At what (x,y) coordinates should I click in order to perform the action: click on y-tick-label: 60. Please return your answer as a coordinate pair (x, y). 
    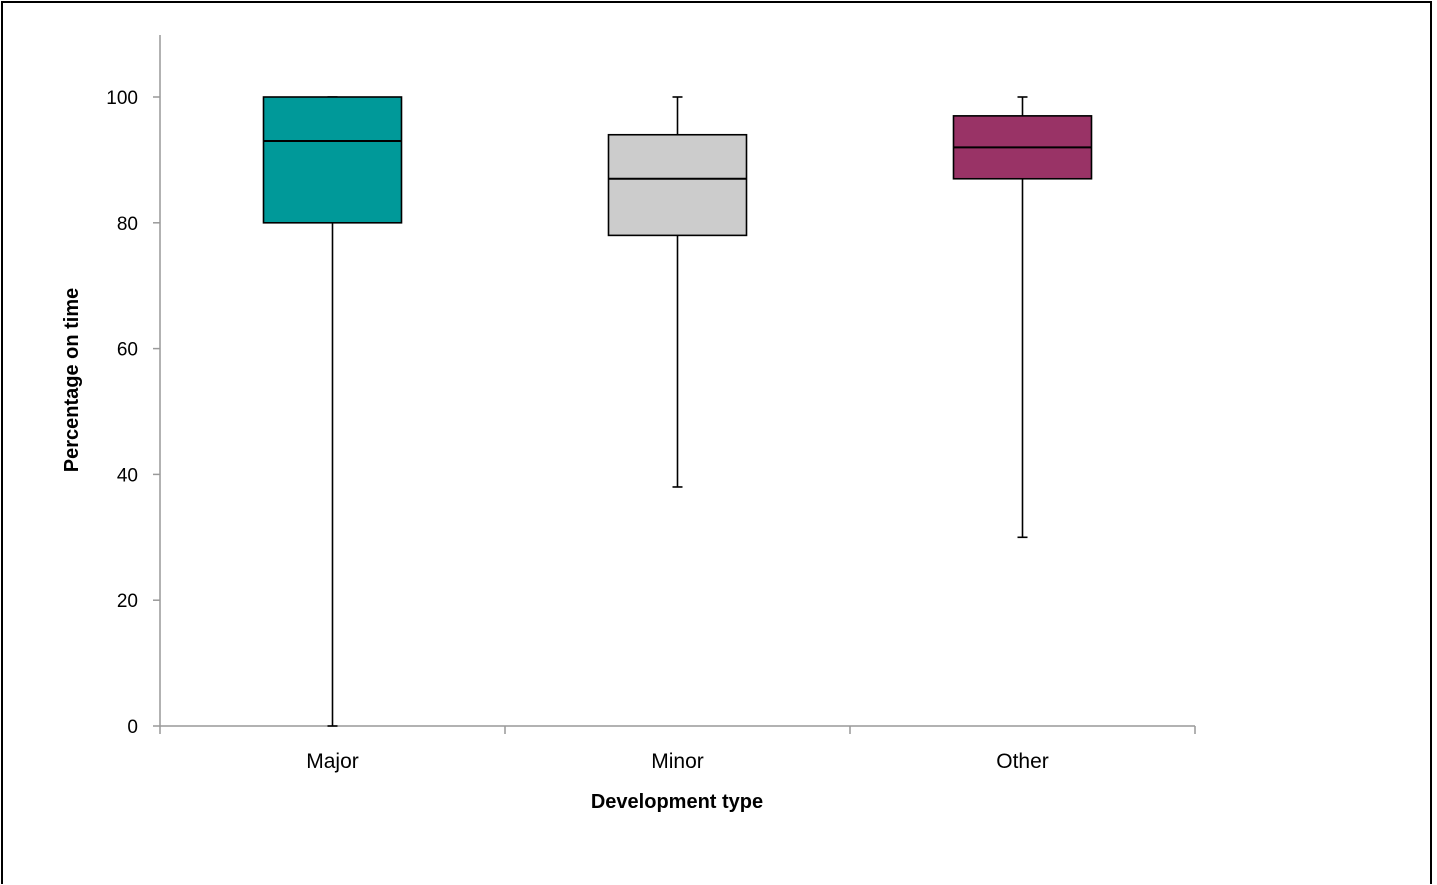
    Looking at the image, I should click on (127, 350).